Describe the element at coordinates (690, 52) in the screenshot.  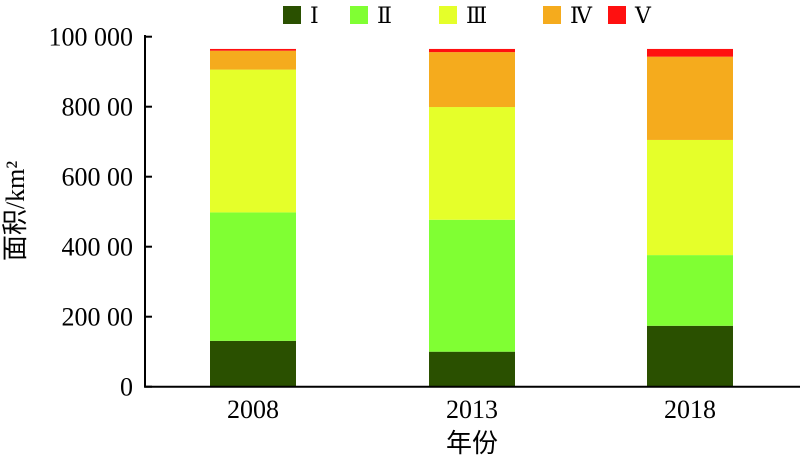
I see `bar-segment-2018-Ⅴ` at that location.